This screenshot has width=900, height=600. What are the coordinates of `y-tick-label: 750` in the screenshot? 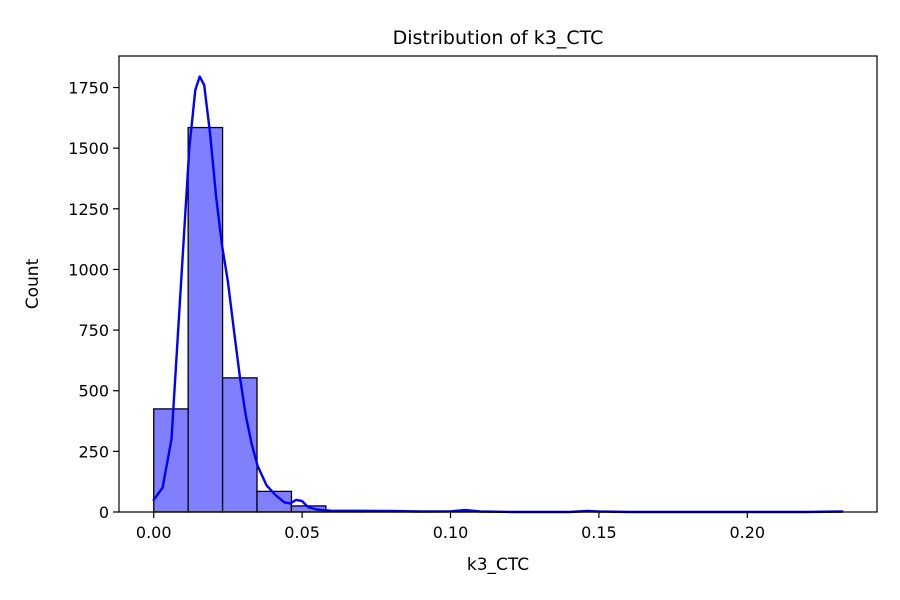 It's located at (93, 330).